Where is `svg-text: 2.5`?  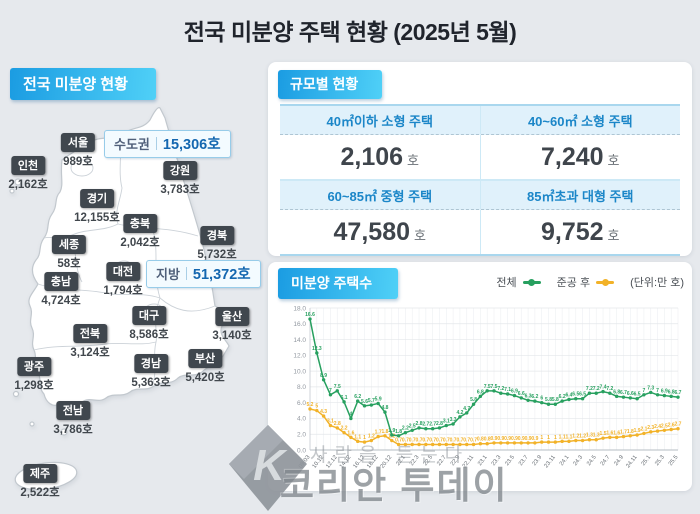 svg-text: 2.5 is located at coordinates (412, 426).